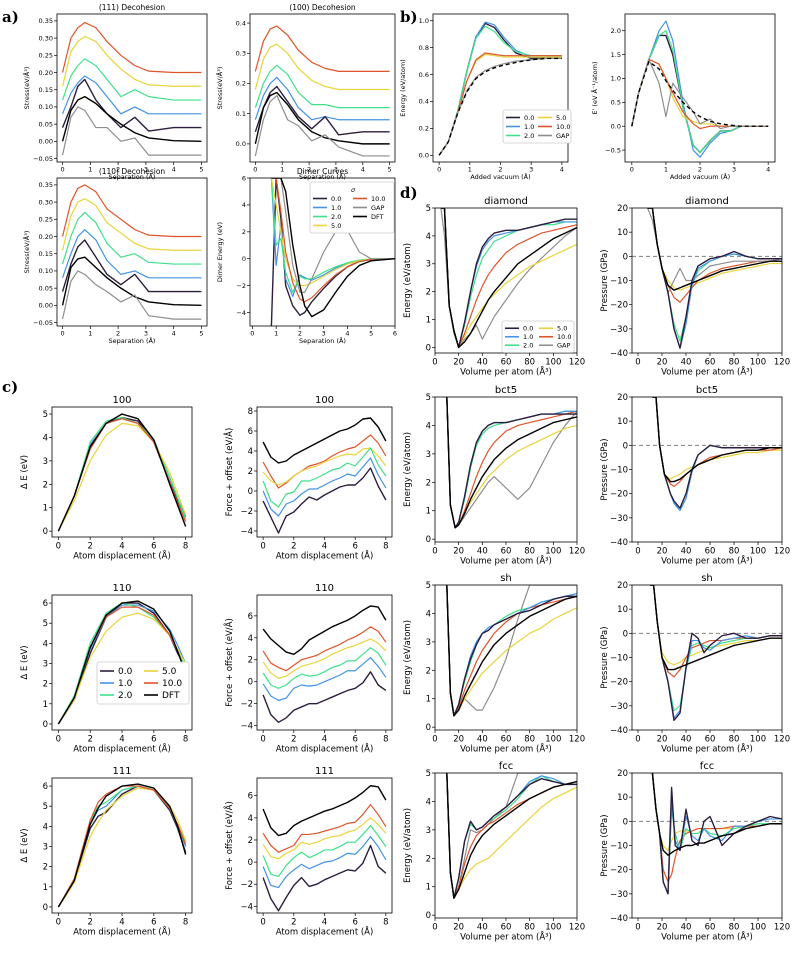  What do you see at coordinates (424, 21) in the screenshot?
I see `y-tick-label: 1.0` at bounding box center [424, 21].